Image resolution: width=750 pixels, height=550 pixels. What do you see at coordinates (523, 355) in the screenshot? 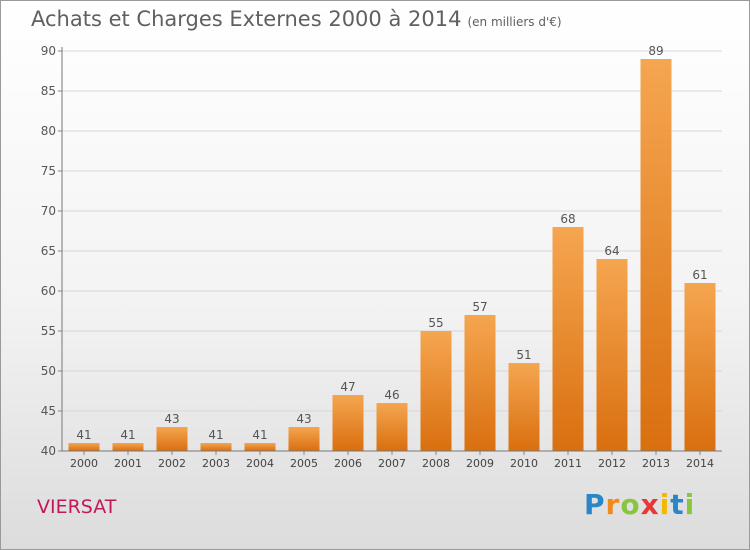
I see `data-label: 51` at bounding box center [523, 355].